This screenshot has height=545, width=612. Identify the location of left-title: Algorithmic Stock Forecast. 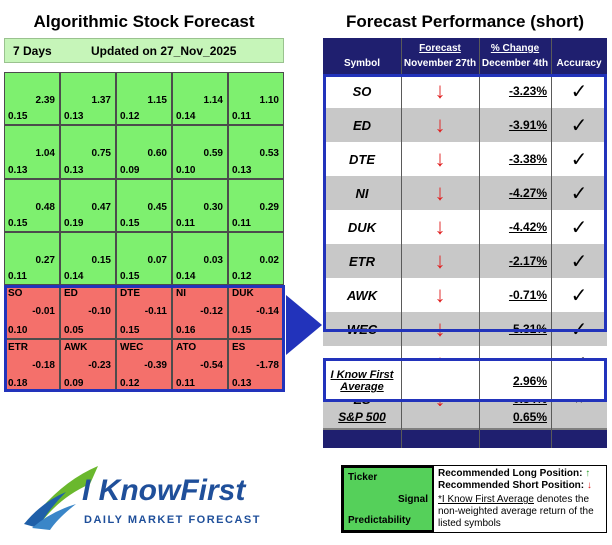
(144, 21).